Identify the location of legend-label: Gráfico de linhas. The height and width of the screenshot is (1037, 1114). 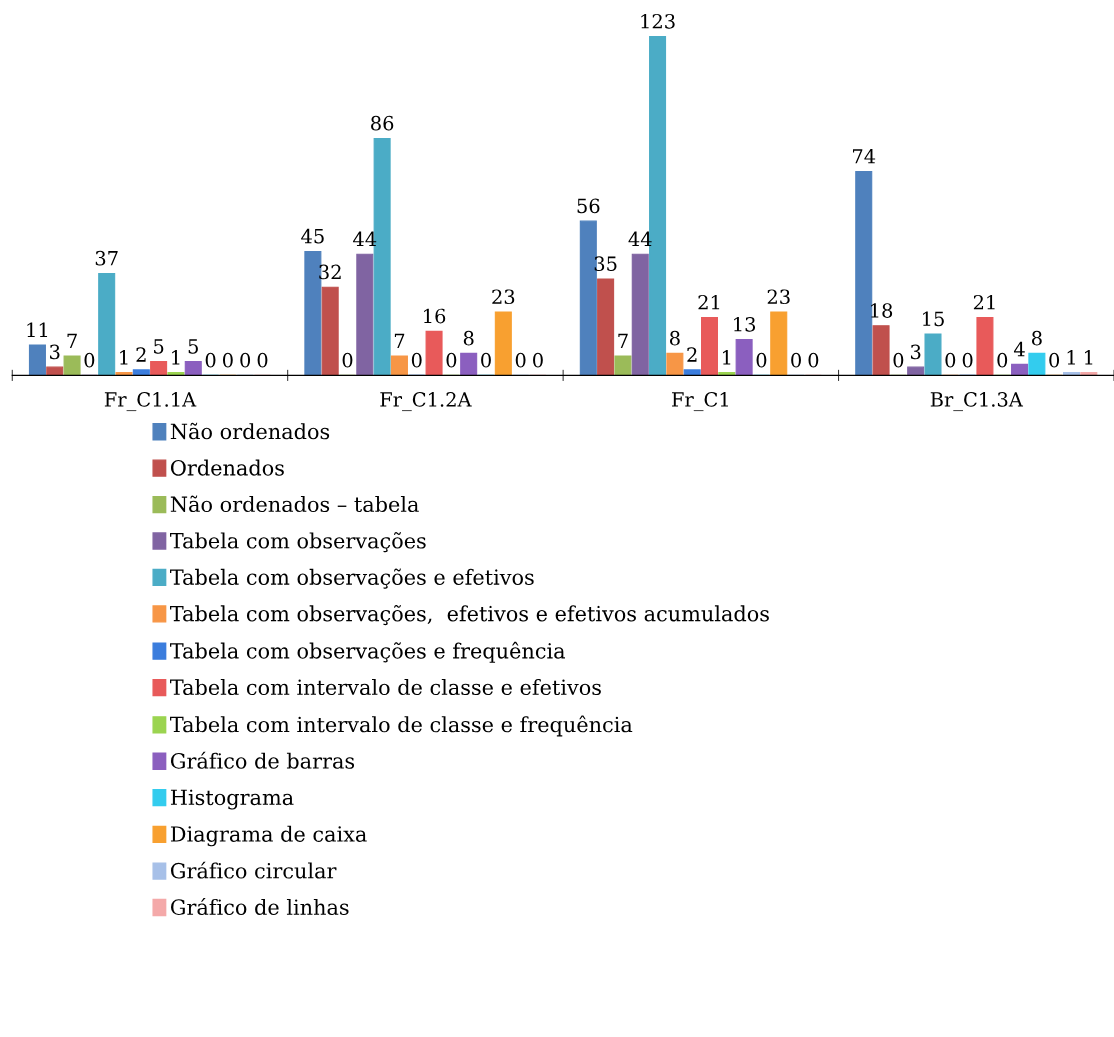
(259, 906).